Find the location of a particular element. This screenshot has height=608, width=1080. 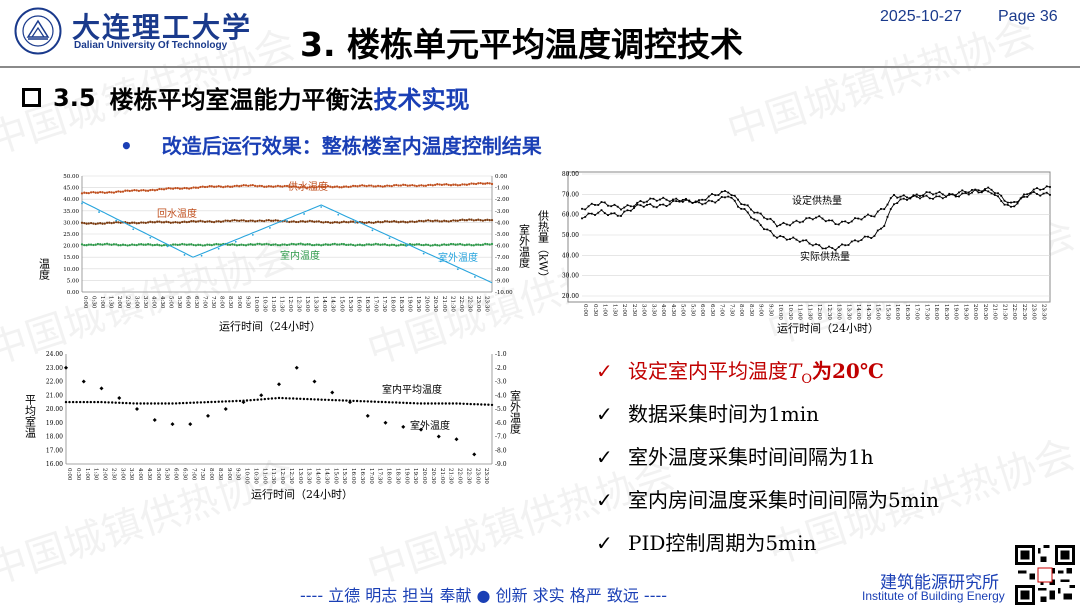

series-outdoor is located at coordinates (270, 411).